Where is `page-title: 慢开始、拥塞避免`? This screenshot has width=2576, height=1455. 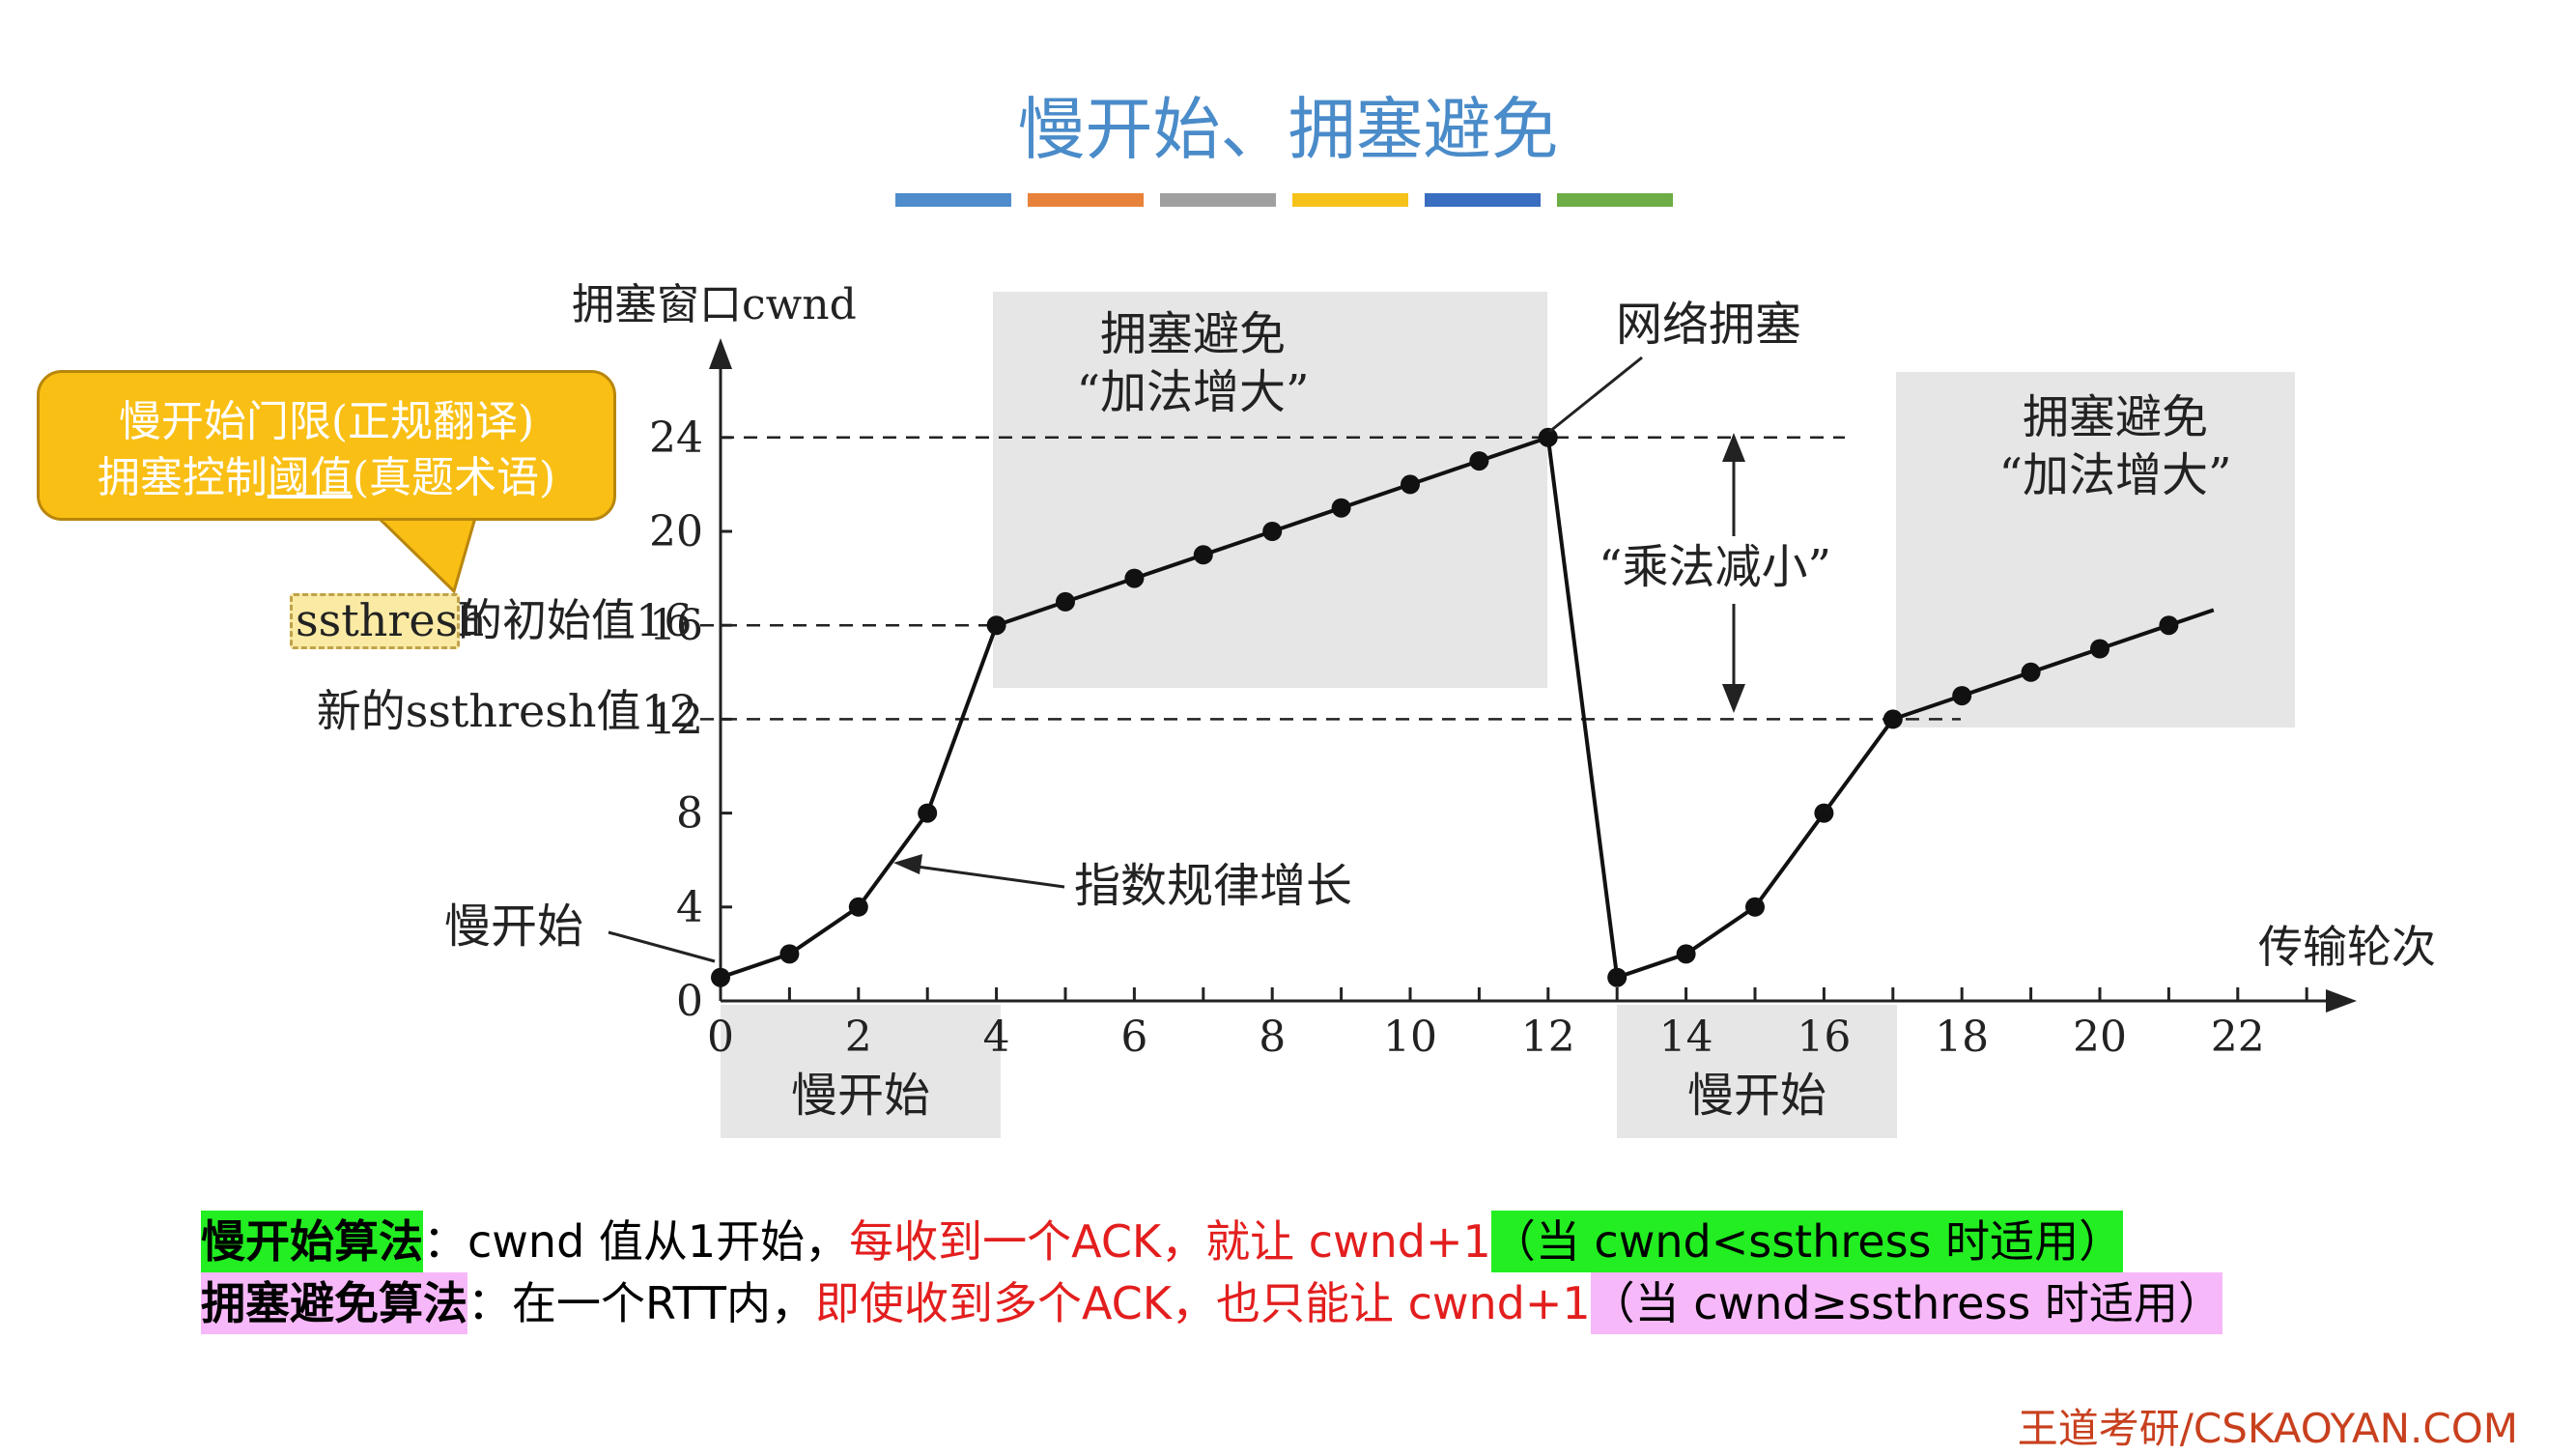
page-title: 慢开始、拥塞避免 is located at coordinates (1288, 130).